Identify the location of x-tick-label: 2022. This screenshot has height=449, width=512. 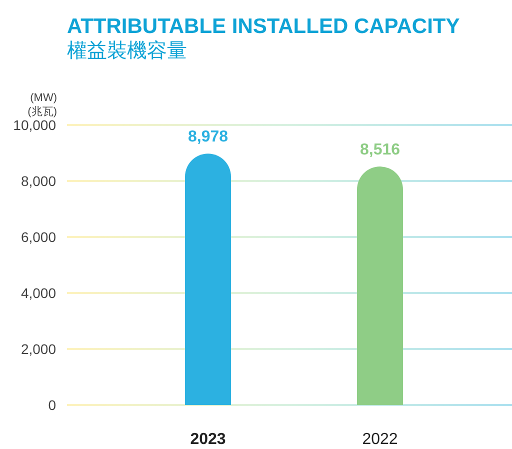
(380, 439).